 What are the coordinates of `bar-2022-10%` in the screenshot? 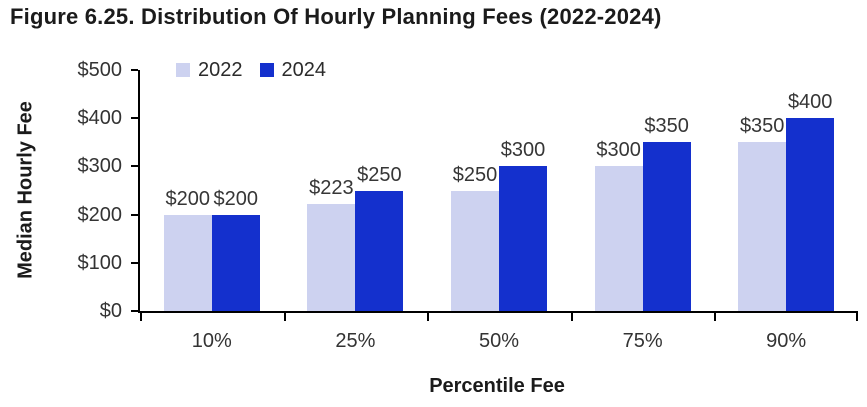 It's located at (187, 262).